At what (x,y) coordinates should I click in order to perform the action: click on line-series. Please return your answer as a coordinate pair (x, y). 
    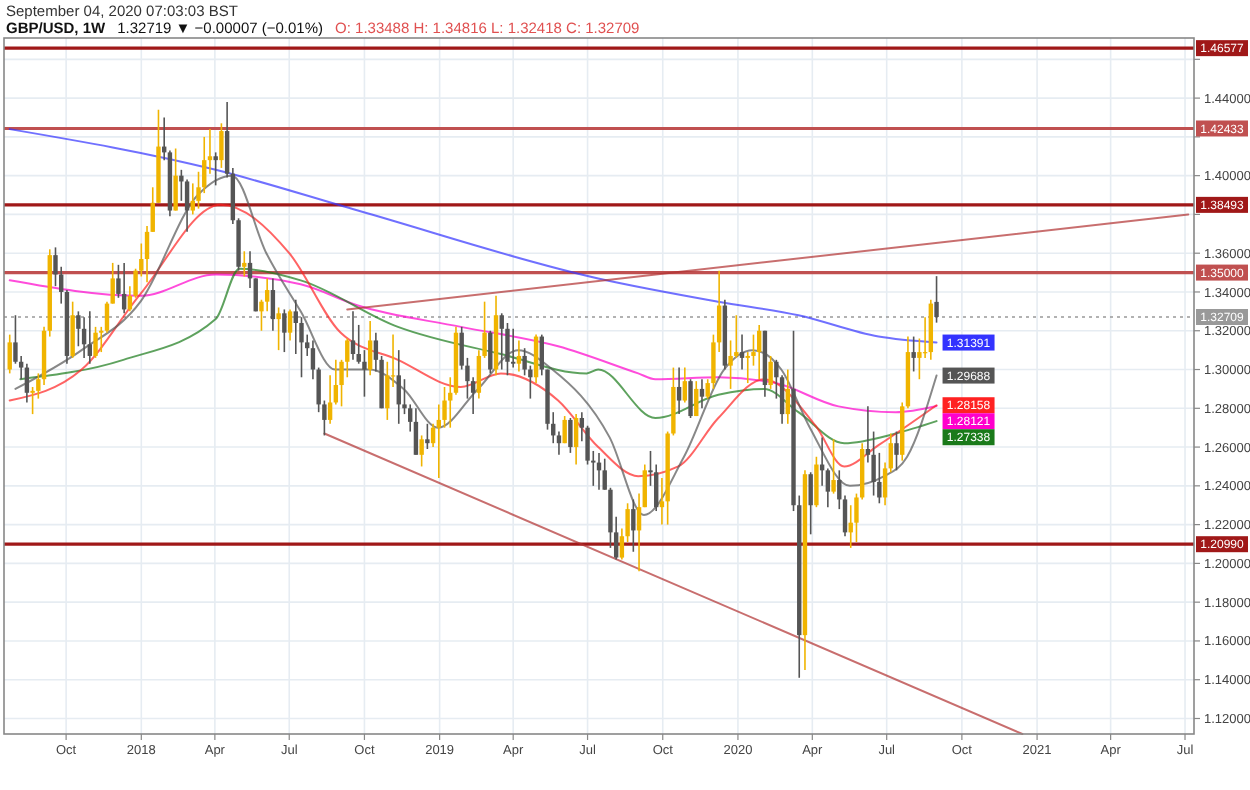
    Looking at the image, I should click on (473, 343).